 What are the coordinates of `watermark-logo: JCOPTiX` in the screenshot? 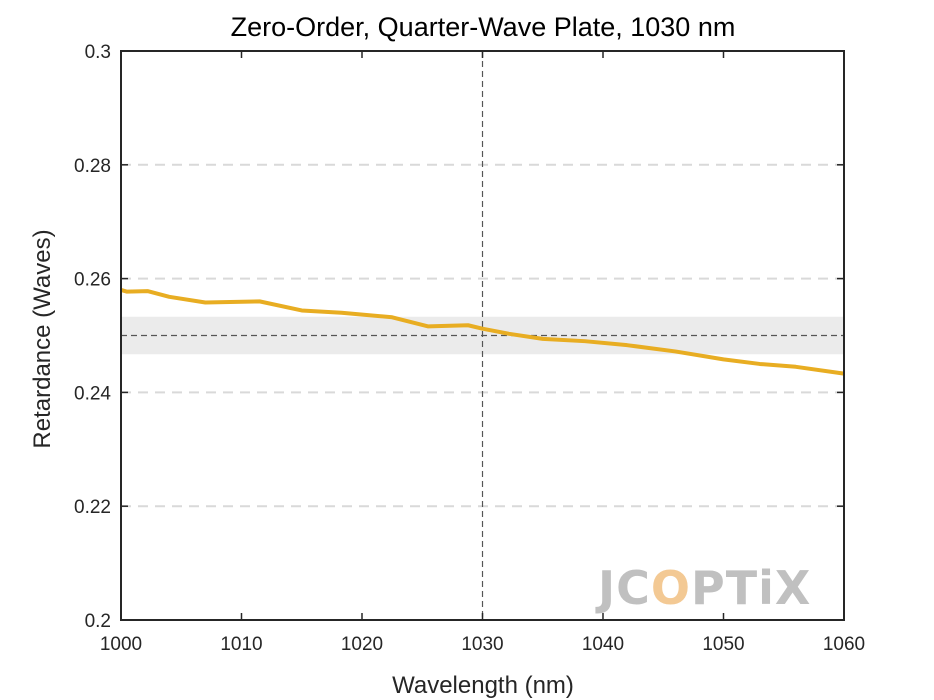 It's located at (703, 588).